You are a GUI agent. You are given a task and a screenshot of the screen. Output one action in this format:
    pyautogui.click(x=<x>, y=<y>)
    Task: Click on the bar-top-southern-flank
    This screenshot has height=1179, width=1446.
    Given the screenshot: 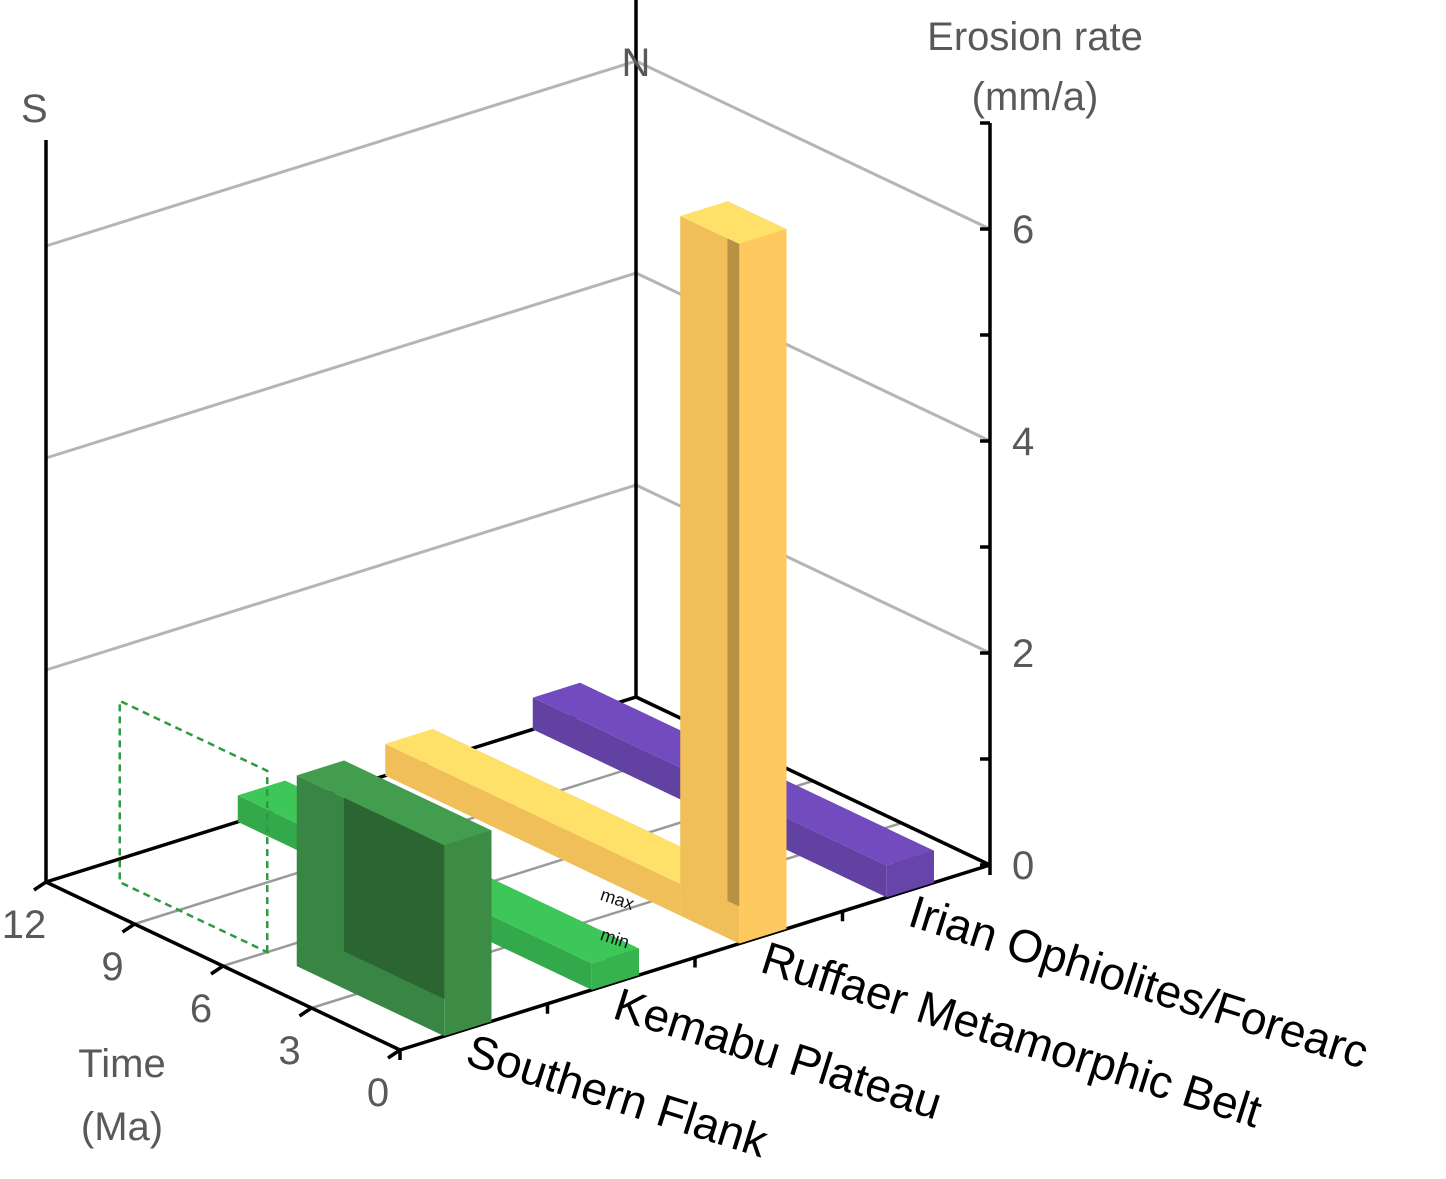 What is the action you would take?
    pyautogui.click(x=394, y=803)
    